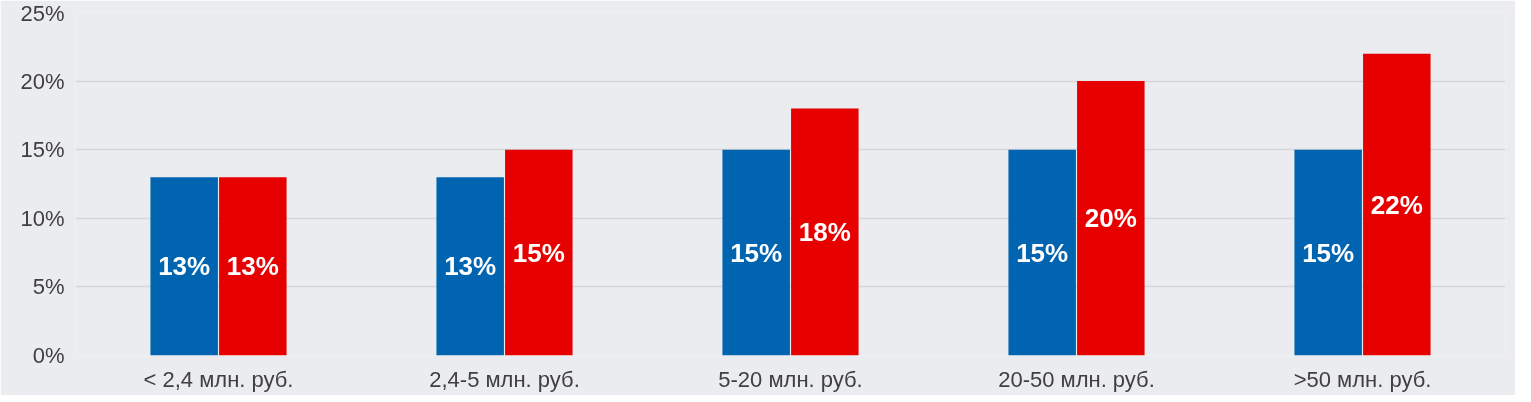 The image size is (1531, 402). What do you see at coordinates (42, 150) in the screenshot?
I see `y-tick-label: 15%` at bounding box center [42, 150].